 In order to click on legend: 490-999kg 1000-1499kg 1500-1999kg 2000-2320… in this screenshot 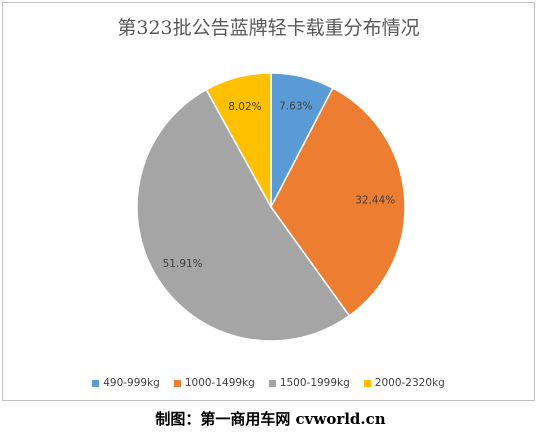, I will do `click(268, 383)`.